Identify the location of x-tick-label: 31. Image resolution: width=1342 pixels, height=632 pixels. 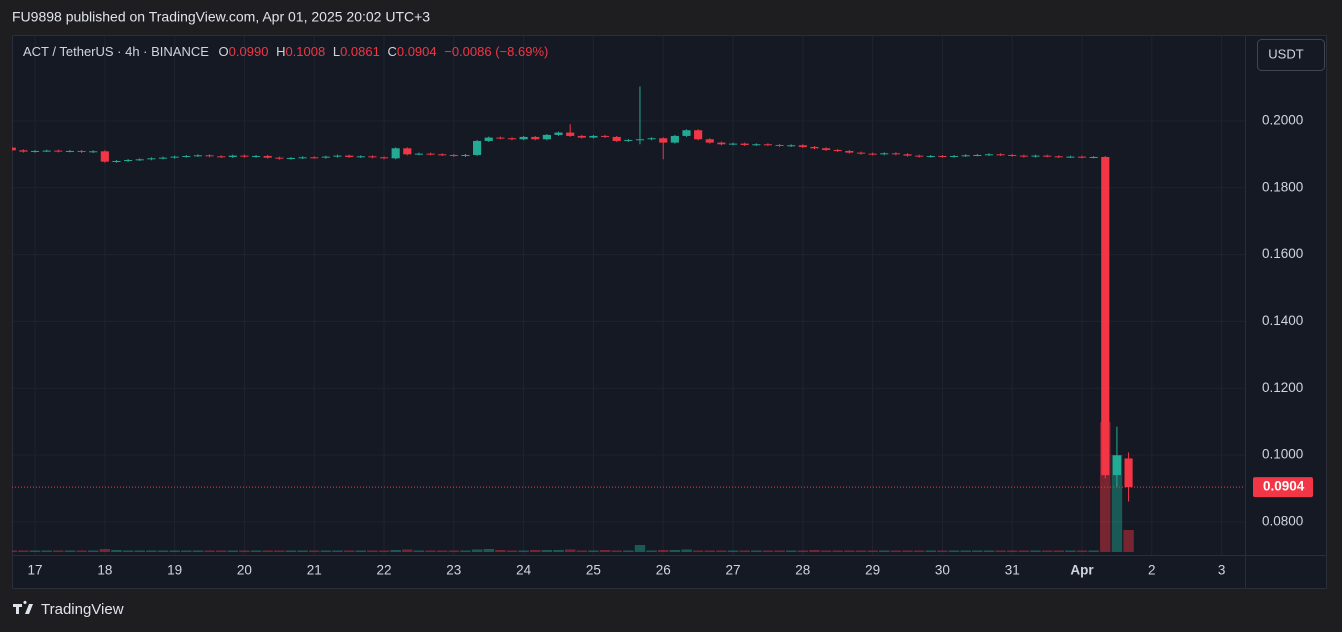
(1012, 570).